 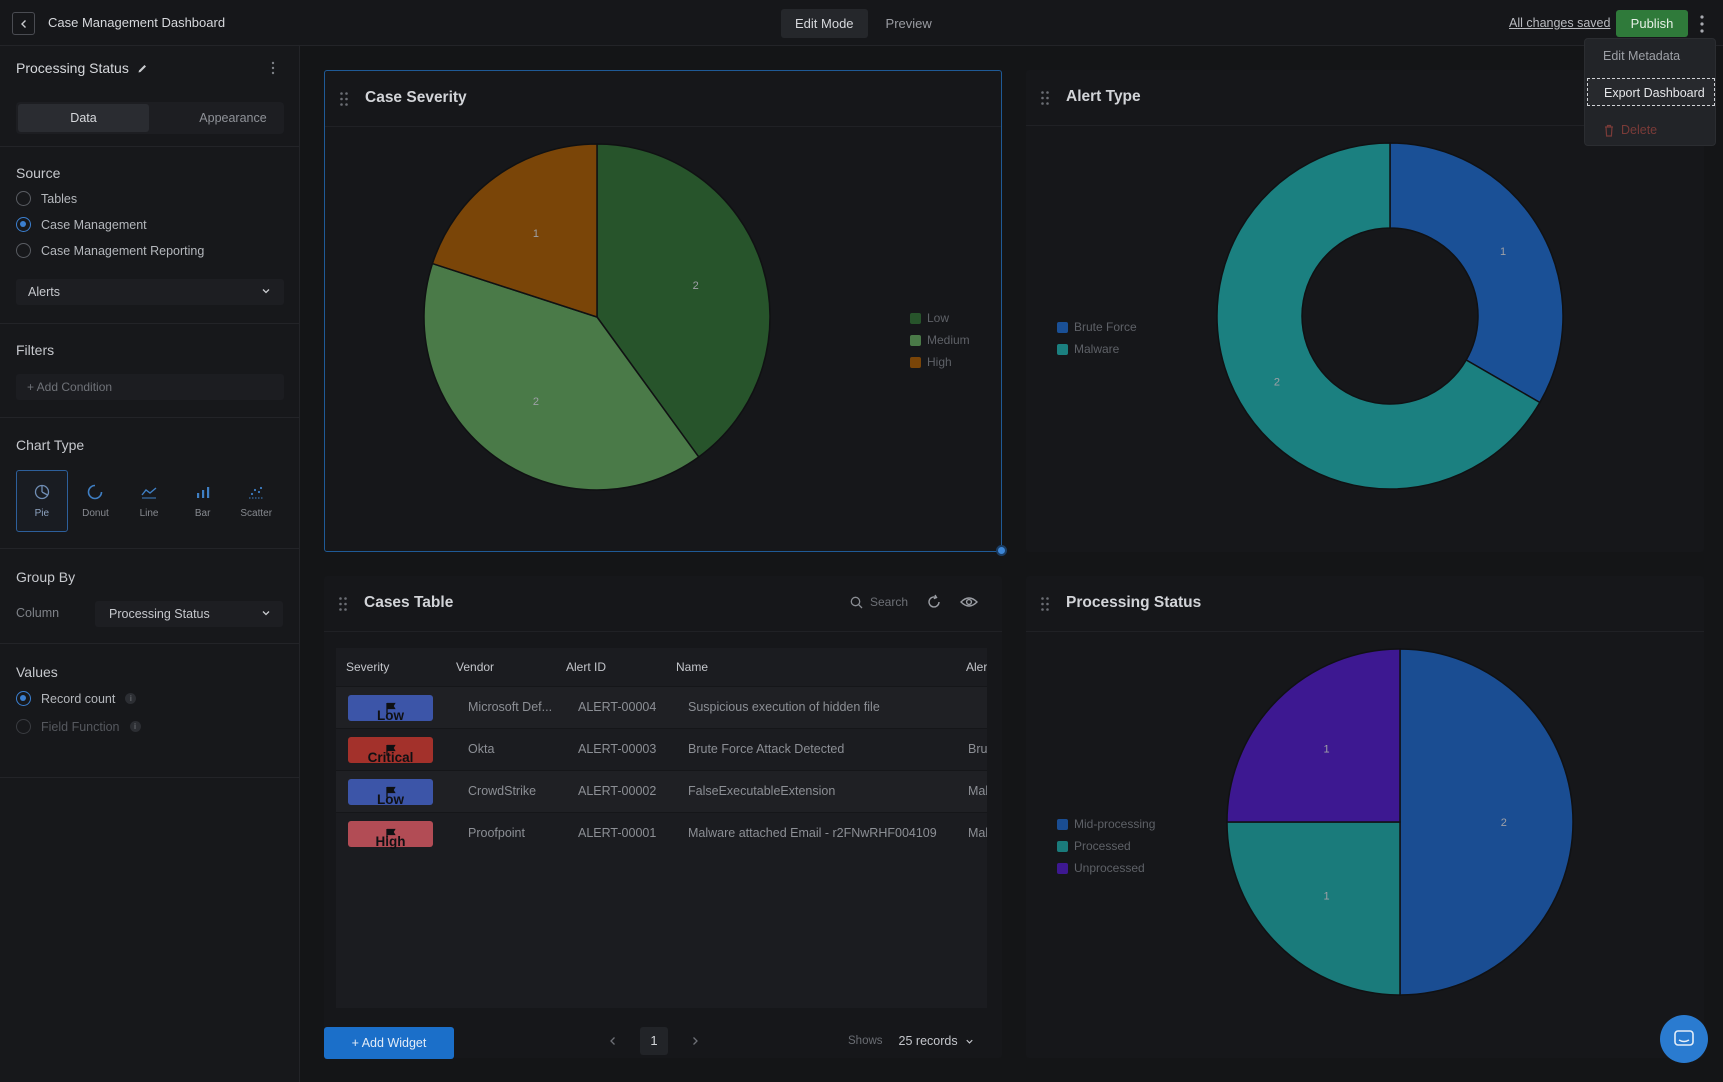 I want to click on add-condition-button: + Add Condition, so click(x=150, y=387).